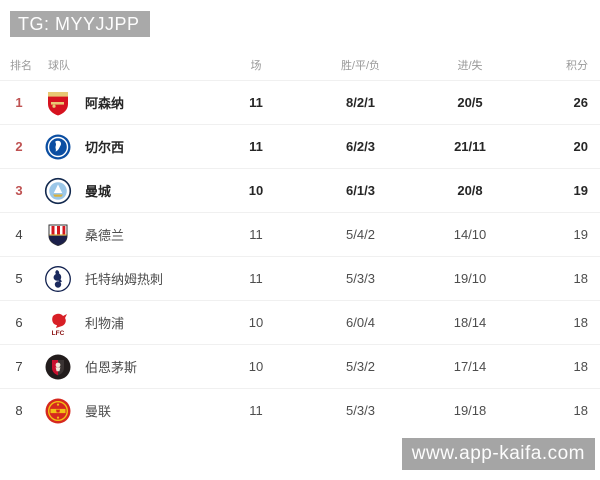 This screenshot has height=480, width=600. Describe the element at coordinates (300, 65) in the screenshot. I see `table-header-row: 排名 球队 场 胜/平/负 进/失 积分` at that location.